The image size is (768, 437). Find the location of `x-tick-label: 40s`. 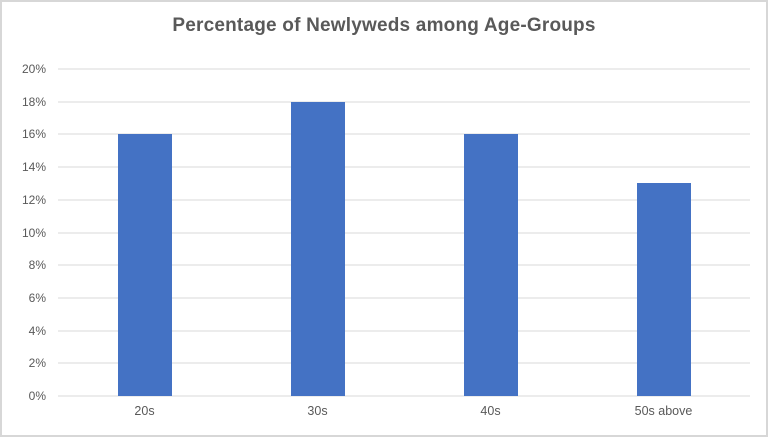

x-tick-label: 40s is located at coordinates (490, 411).